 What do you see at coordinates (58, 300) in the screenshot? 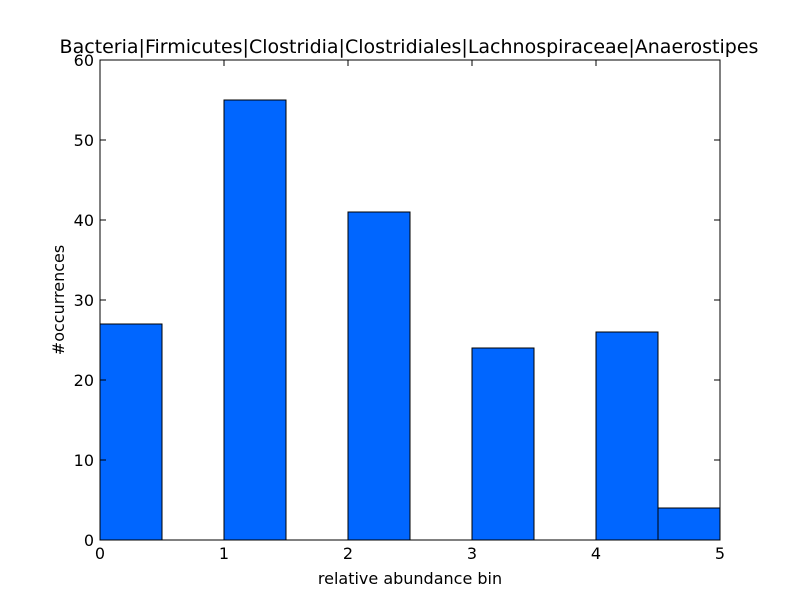
I see `y-axis-label: #occurrences` at bounding box center [58, 300].